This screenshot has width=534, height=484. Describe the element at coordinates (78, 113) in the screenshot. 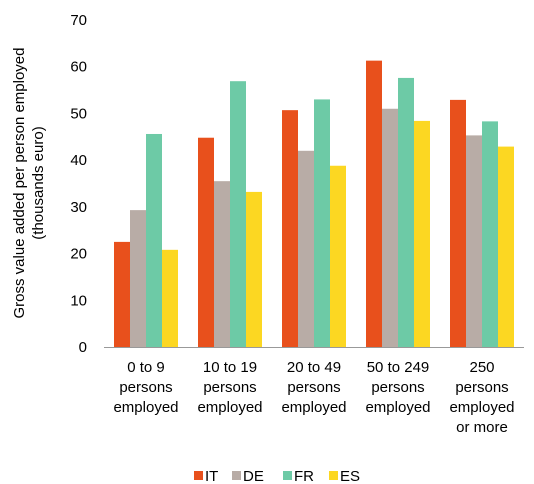

I see `y-tick-label: 50` at that location.